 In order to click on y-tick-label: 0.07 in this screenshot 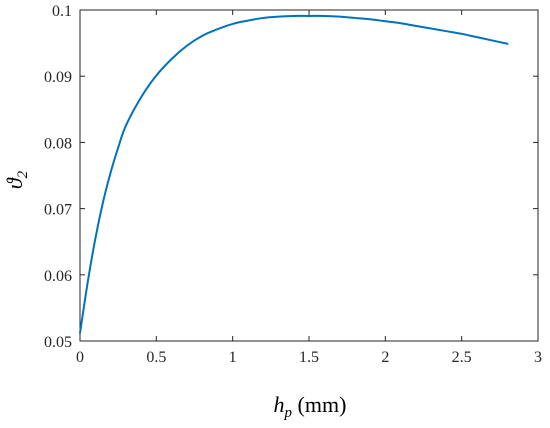, I will do `click(58, 210)`.